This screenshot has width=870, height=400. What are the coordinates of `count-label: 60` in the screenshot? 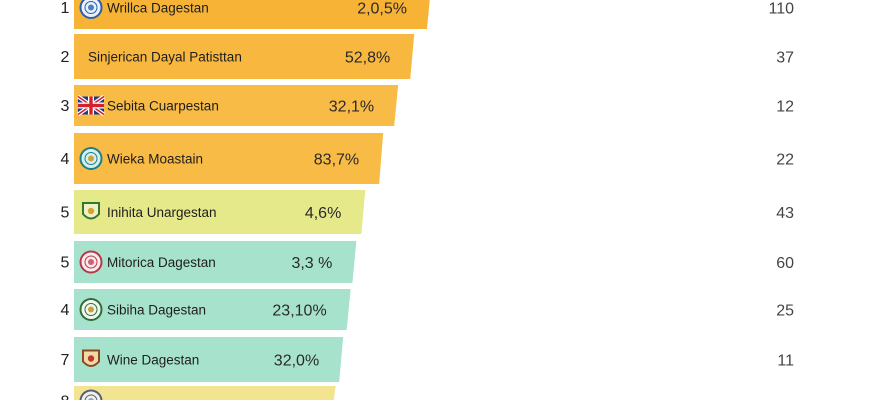 It's located at (785, 263).